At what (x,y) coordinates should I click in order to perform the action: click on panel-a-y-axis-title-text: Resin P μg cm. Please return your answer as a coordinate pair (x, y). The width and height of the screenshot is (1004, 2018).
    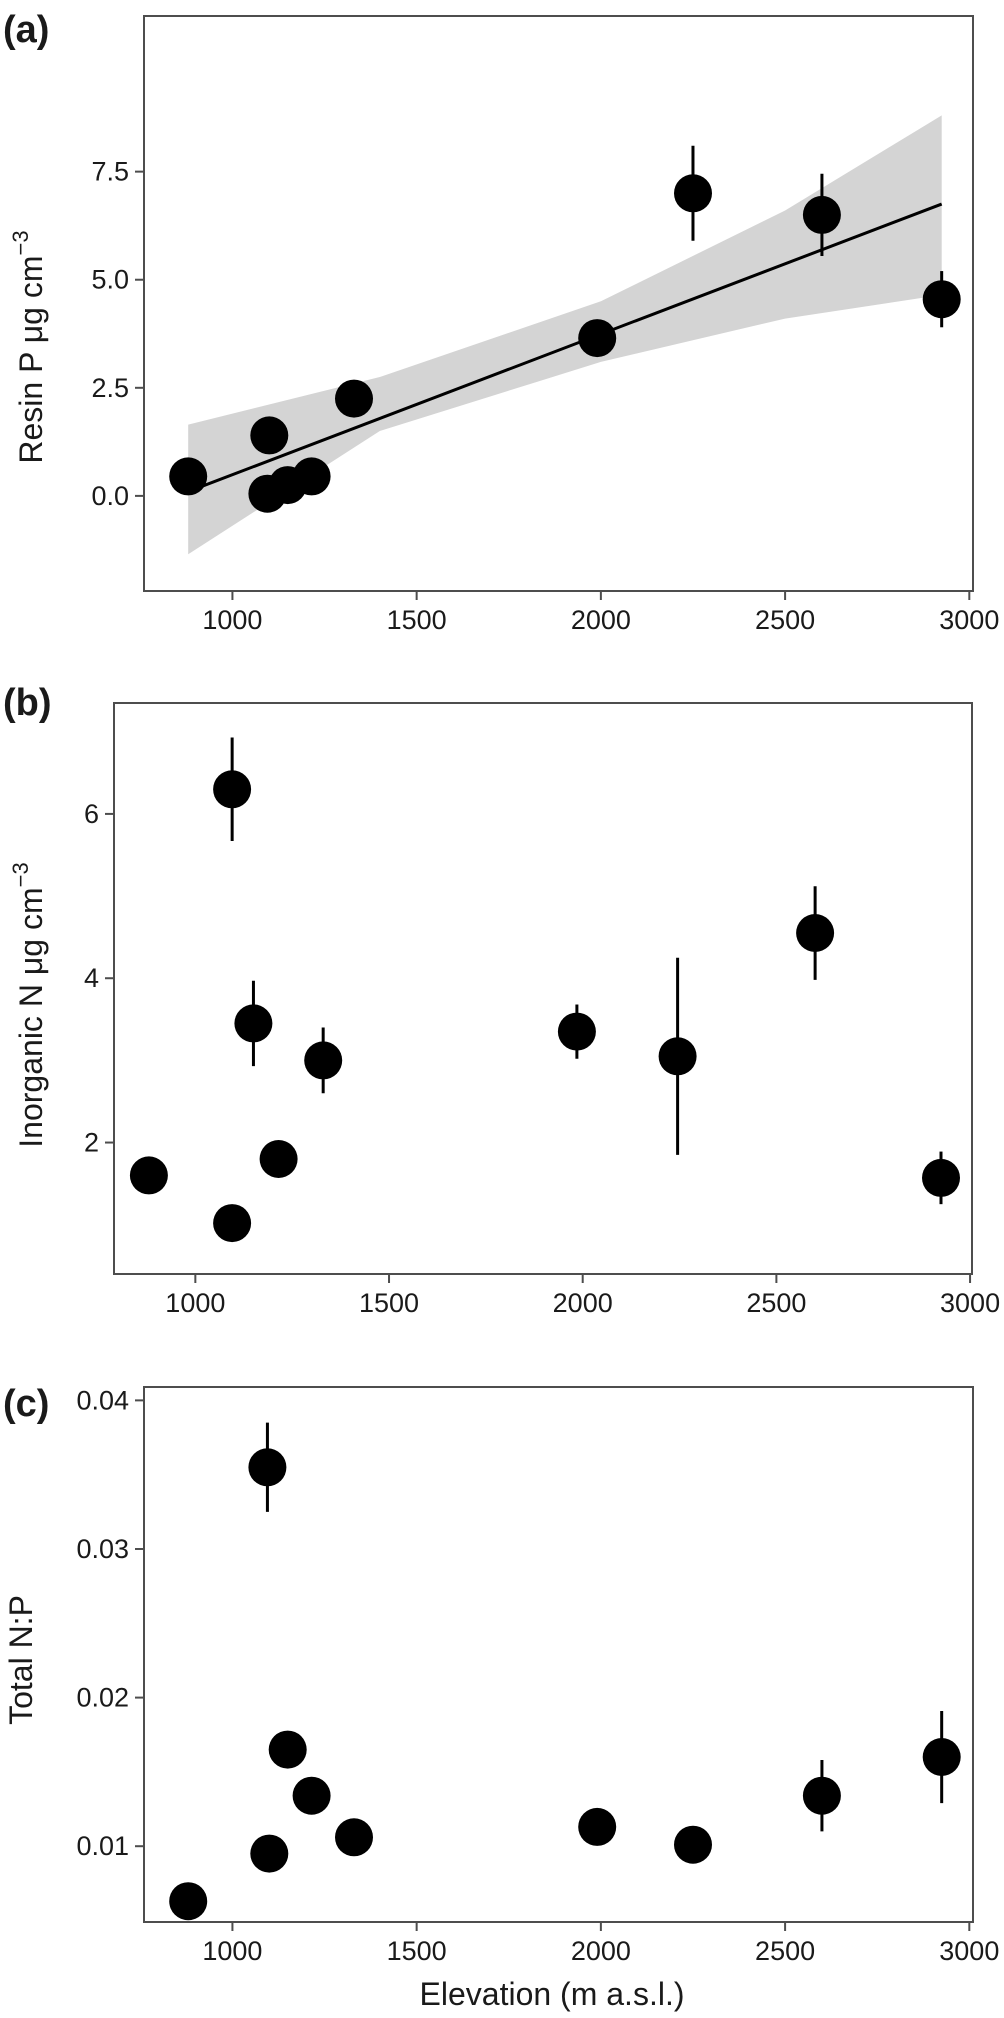
    Looking at the image, I should click on (31, 359).